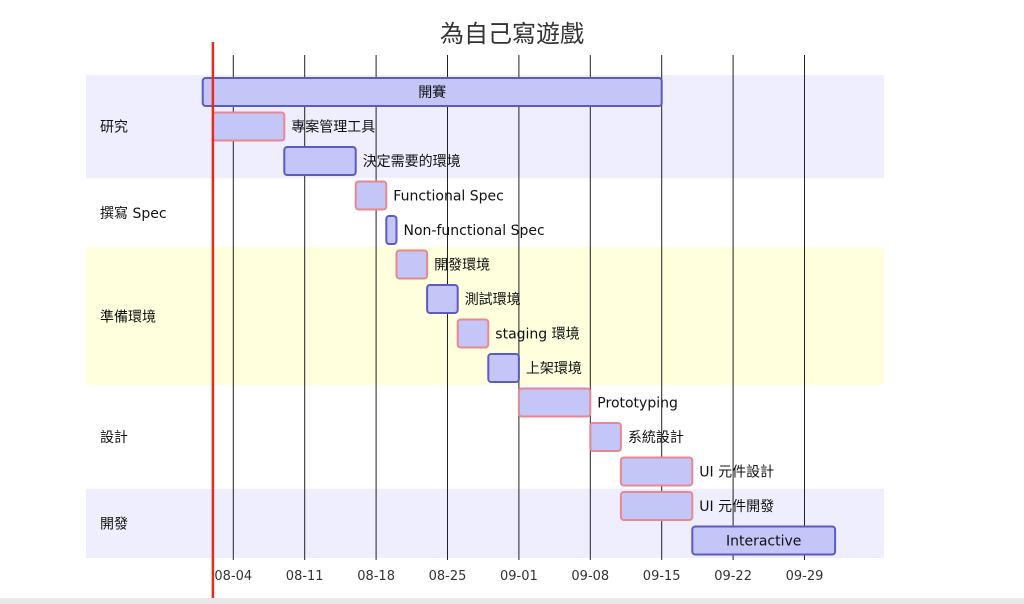 The image size is (1024, 604). I want to click on tick-label: 09-29, so click(805, 576).